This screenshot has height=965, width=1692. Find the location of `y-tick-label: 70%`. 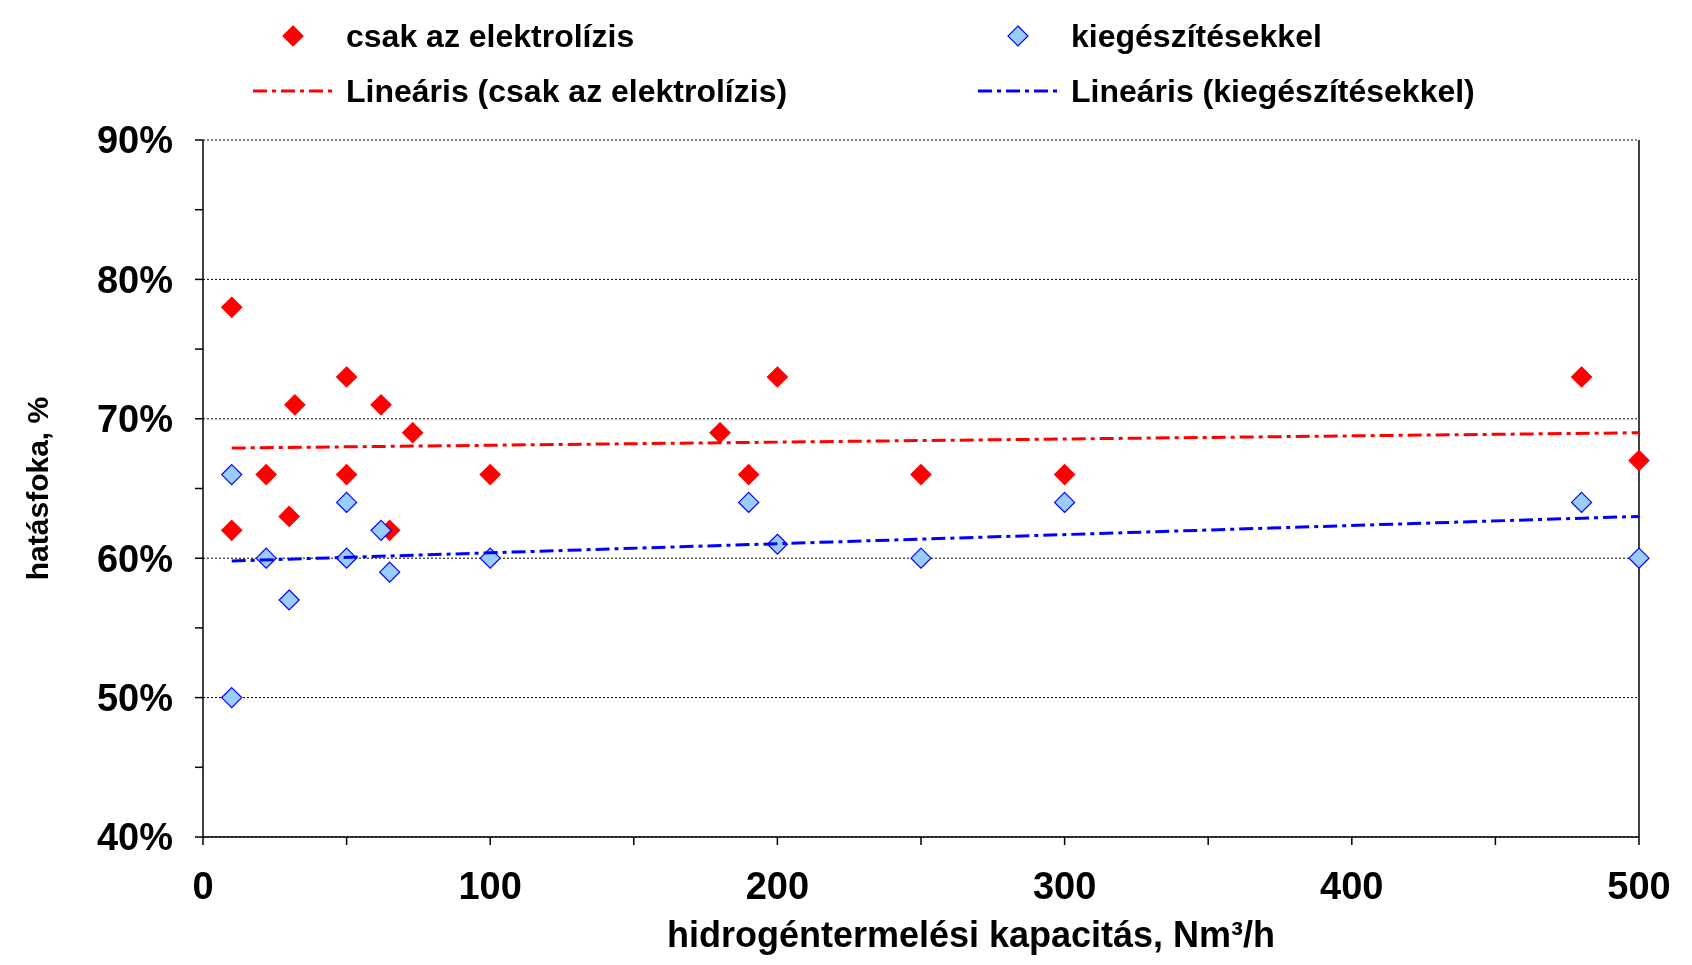

y-tick-label: 70% is located at coordinates (134, 419).